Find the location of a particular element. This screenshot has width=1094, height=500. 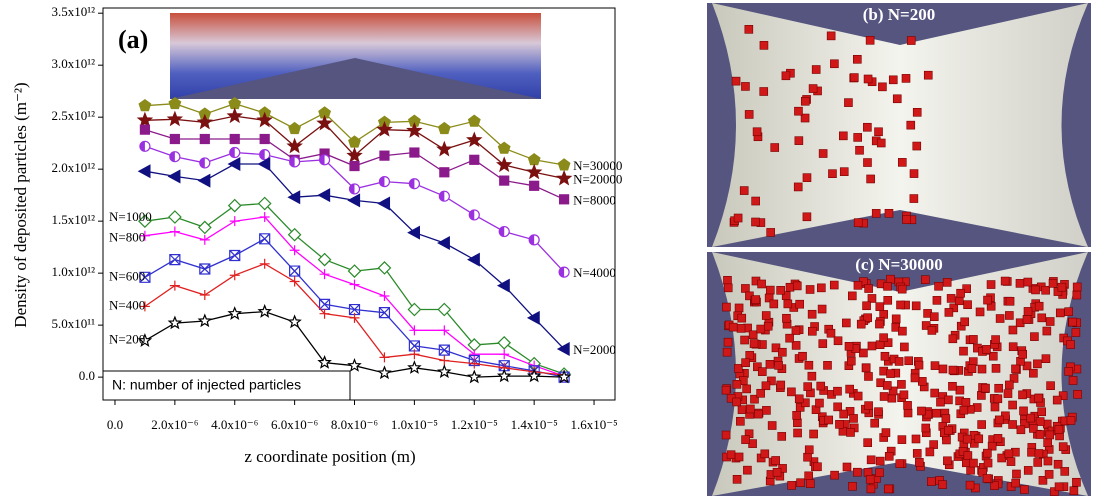

series-label: N=2000 is located at coordinates (594, 349).